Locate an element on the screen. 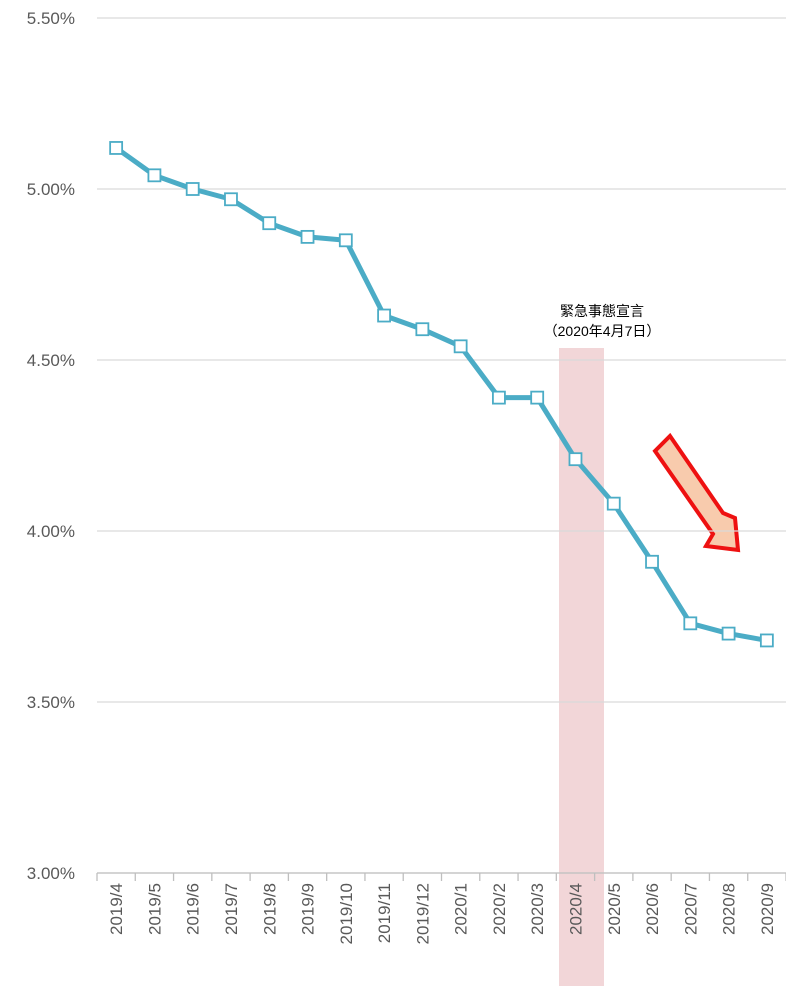  x-tick-label: 2019/12 is located at coordinates (422, 913).